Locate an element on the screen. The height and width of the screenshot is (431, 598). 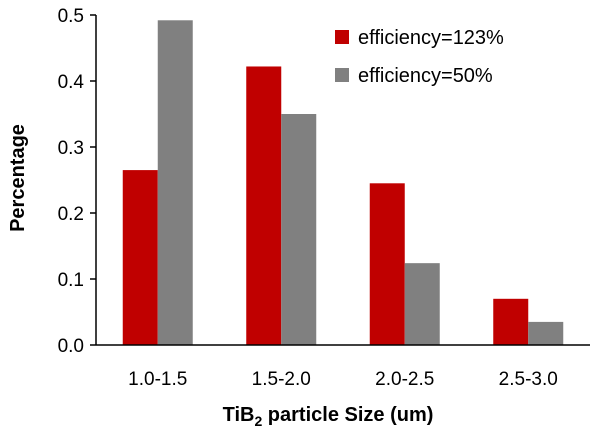
y-tick-label: 0.2 is located at coordinates (71, 214).